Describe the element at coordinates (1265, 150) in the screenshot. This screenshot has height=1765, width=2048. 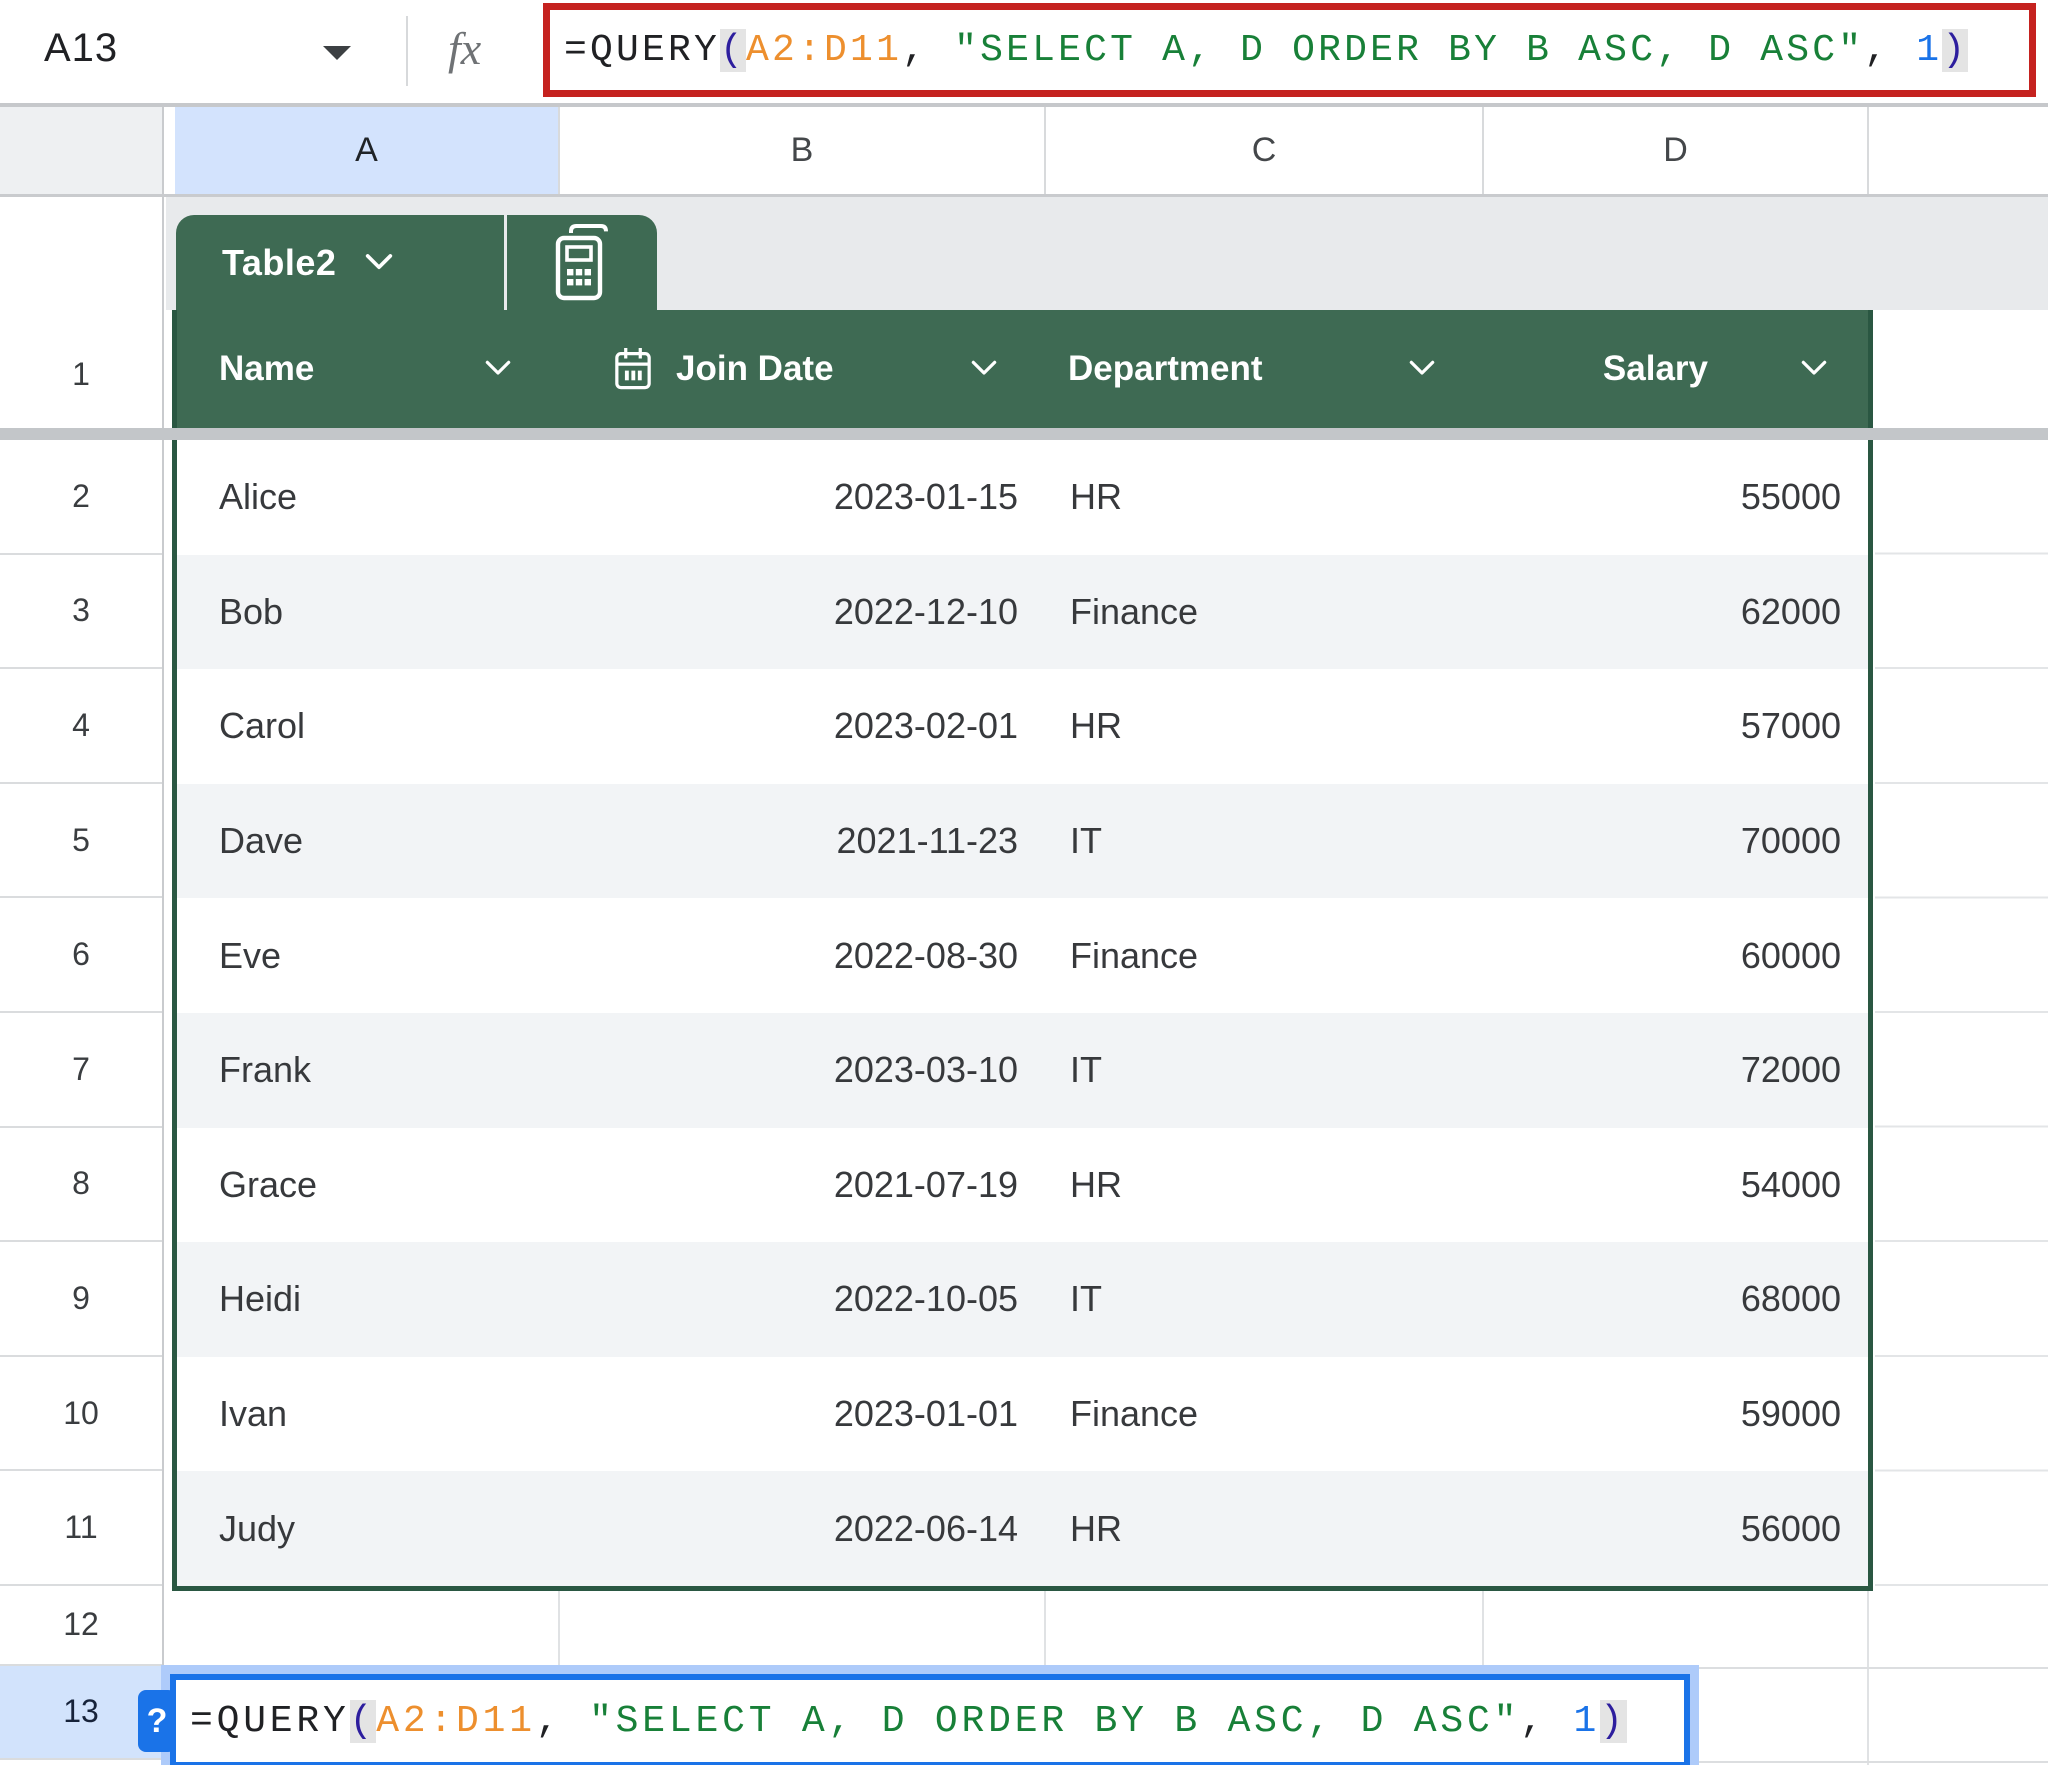
I see `column-header-c: C` at that location.